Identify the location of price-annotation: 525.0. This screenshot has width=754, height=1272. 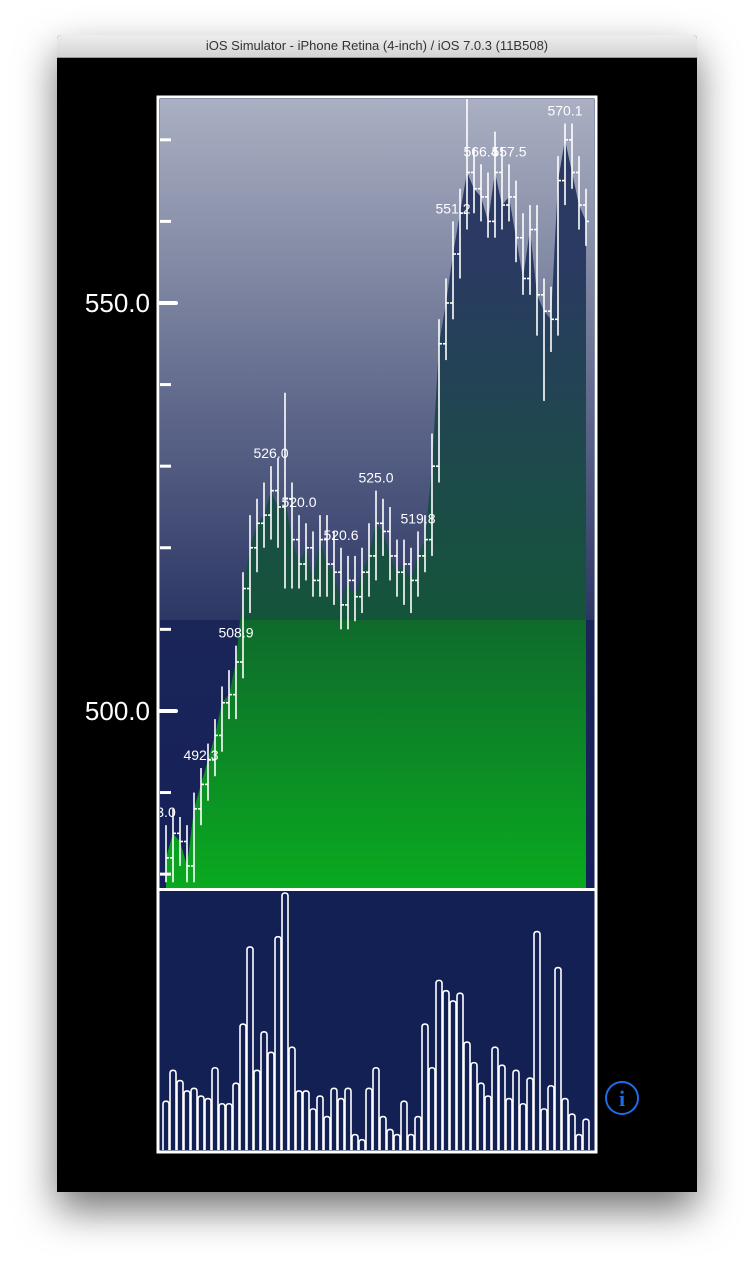
(375, 478).